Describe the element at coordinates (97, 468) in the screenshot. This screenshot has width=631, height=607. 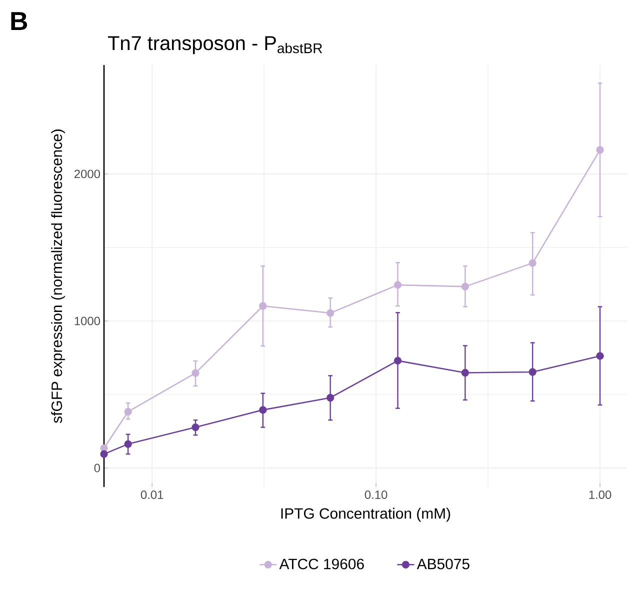
I see `y-tick-label: 0` at that location.